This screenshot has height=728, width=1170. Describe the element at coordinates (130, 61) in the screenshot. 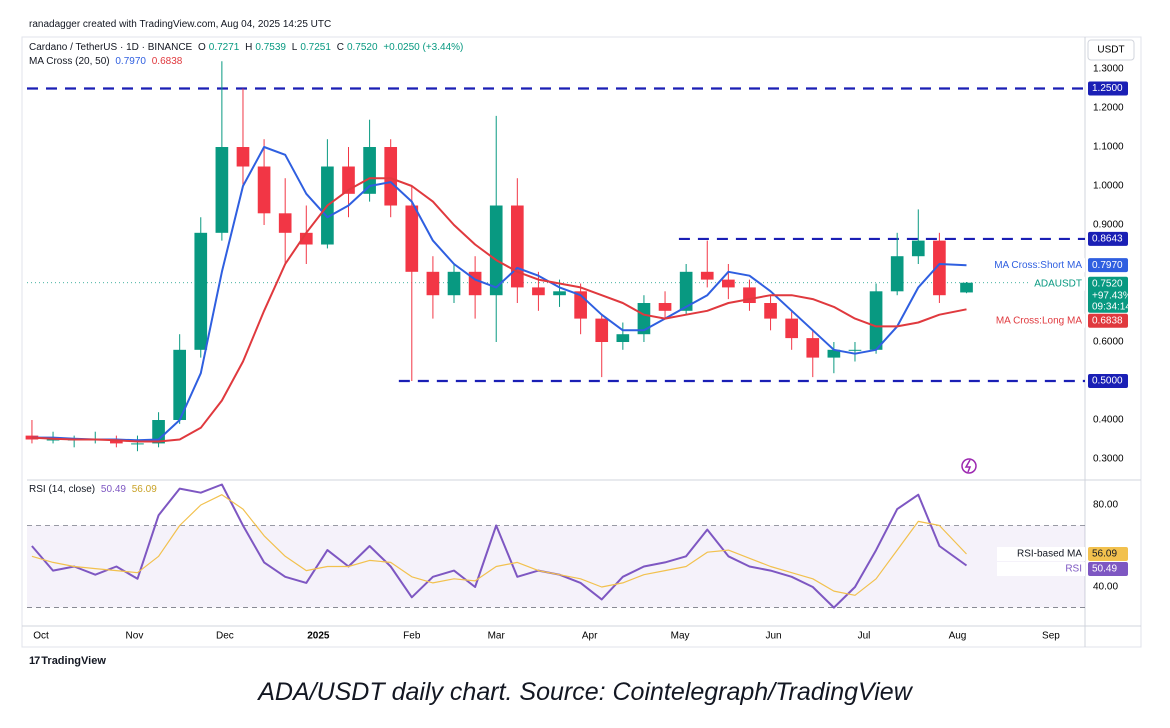

I see `short-ma-value: 0.7970` at that location.